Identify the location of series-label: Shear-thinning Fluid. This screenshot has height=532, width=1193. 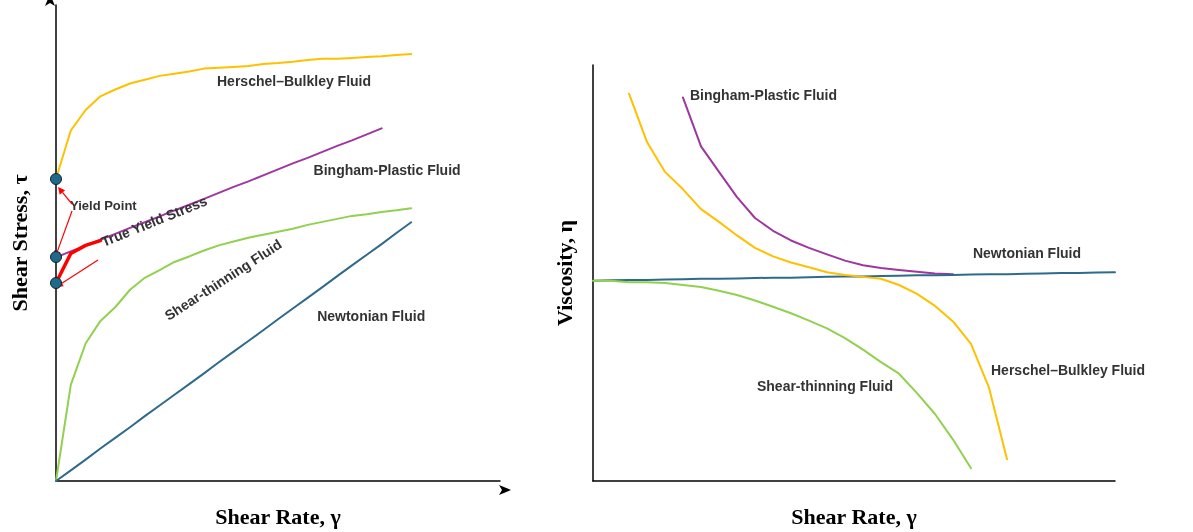
(825, 386).